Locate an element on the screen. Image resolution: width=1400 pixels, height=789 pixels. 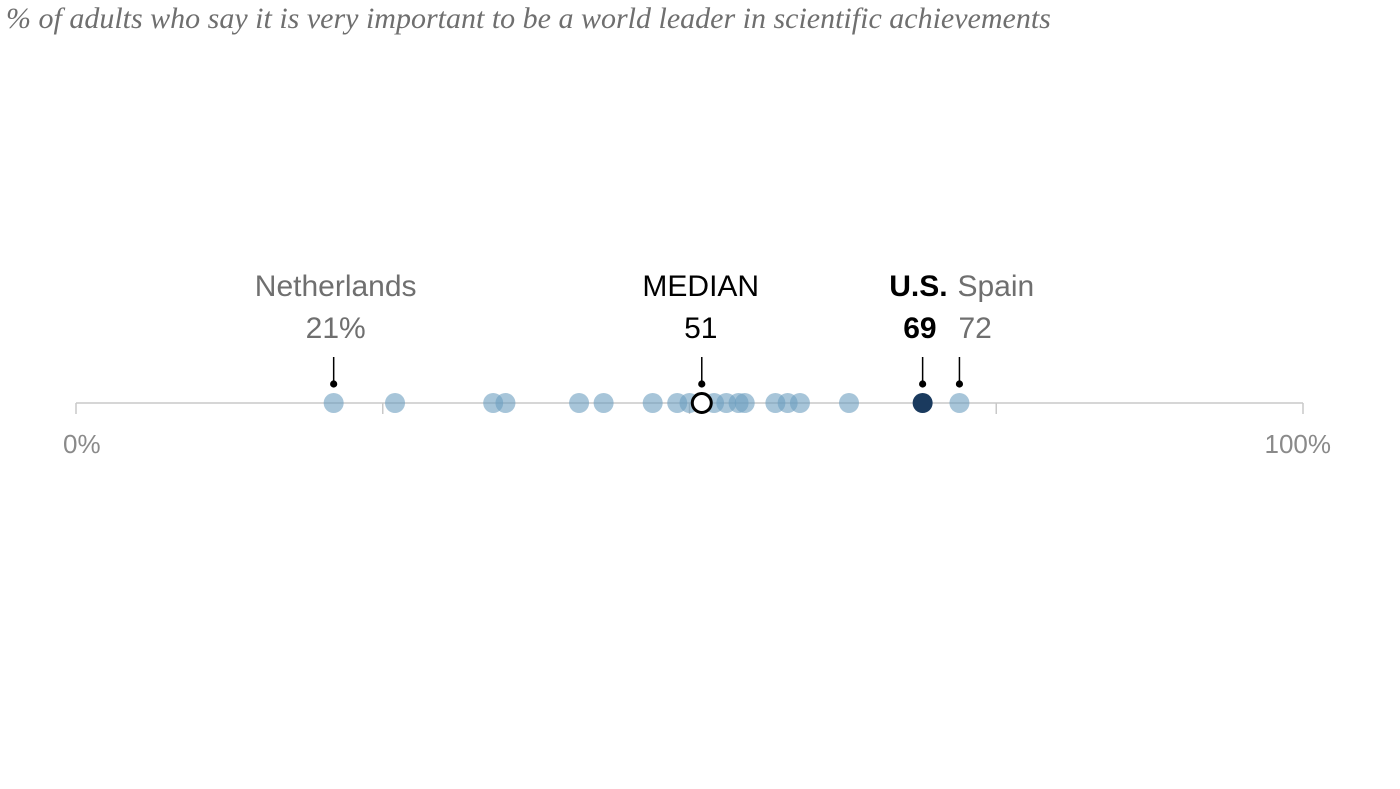
axis-min-label: 0% is located at coordinates (82, 444).